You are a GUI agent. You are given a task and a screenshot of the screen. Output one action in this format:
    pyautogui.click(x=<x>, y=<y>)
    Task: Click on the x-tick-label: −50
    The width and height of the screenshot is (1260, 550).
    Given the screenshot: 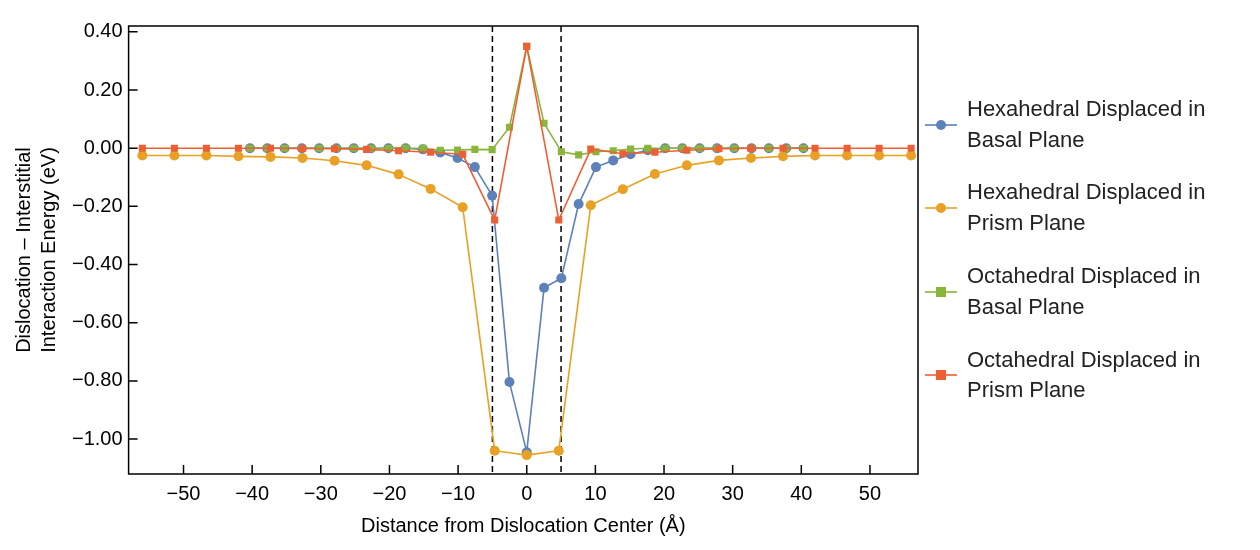 What is the action you would take?
    pyautogui.click(x=183, y=492)
    